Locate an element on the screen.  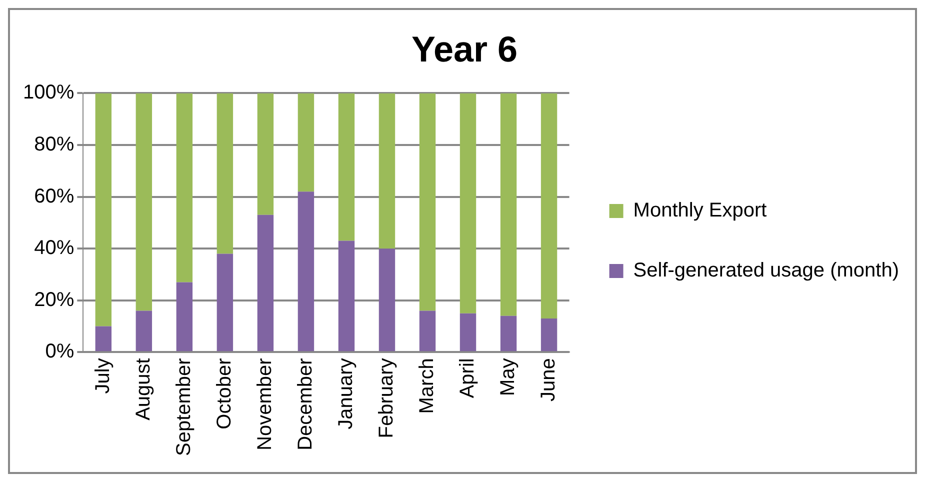
y-tick-label: 0% is located at coordinates (59, 351).